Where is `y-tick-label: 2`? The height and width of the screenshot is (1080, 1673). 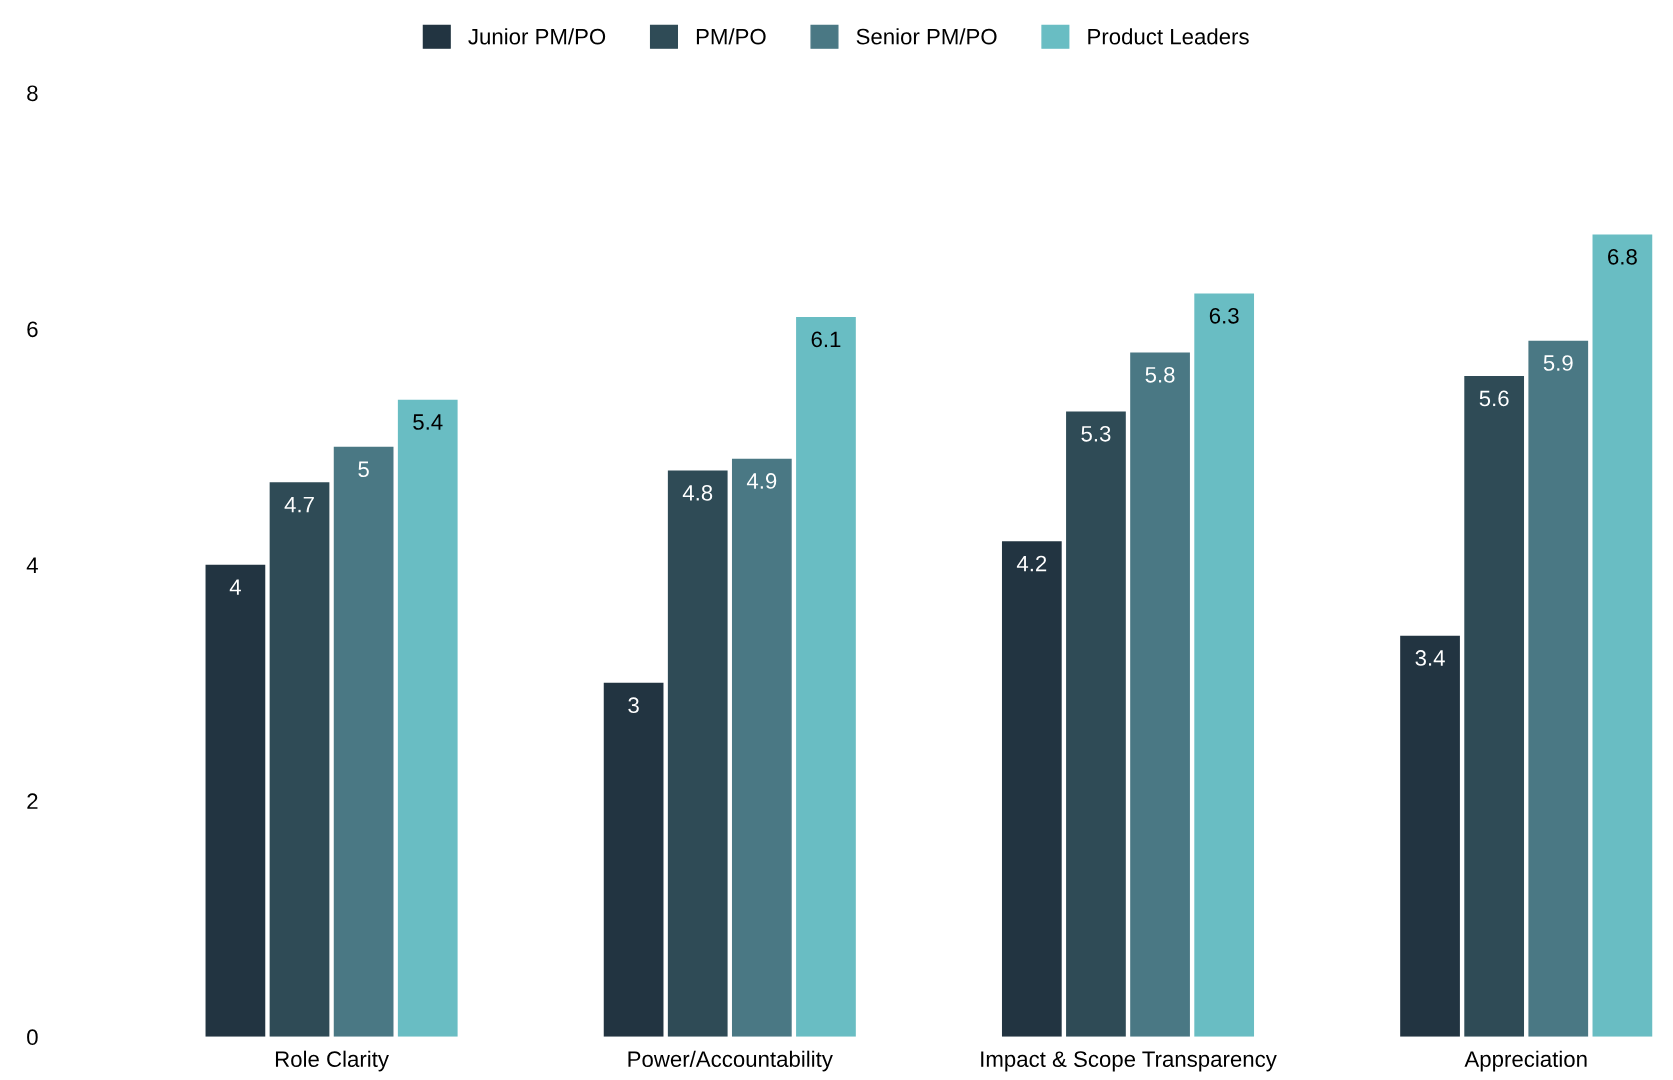 y-tick-label: 2 is located at coordinates (32, 801).